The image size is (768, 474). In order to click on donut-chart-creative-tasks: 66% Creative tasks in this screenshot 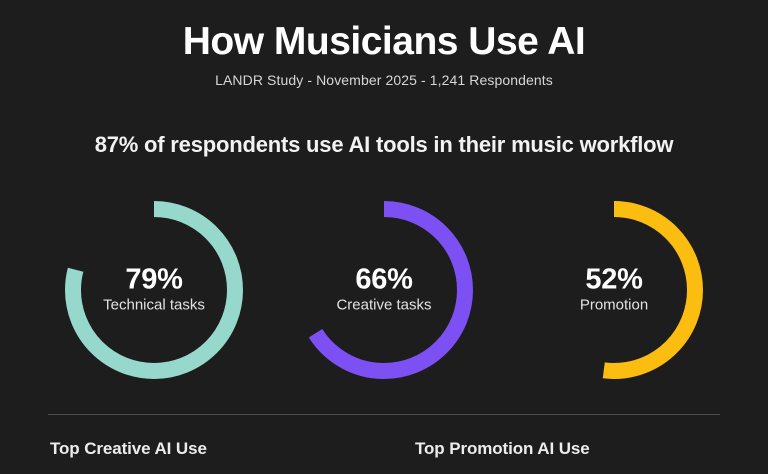, I will do `click(384, 290)`.